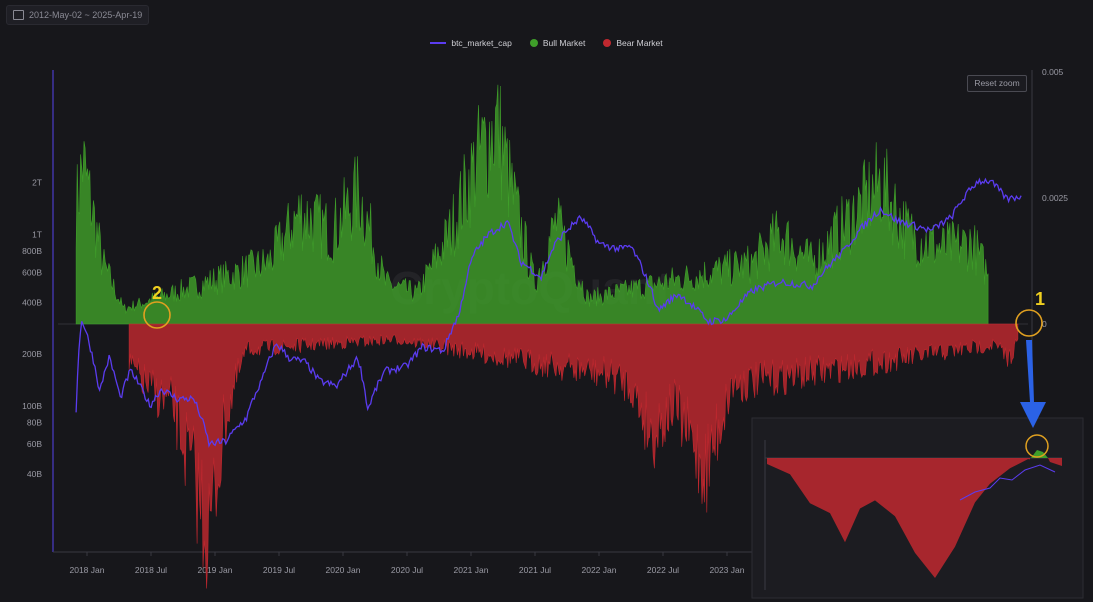 The width and height of the screenshot is (1093, 602). Describe the element at coordinates (34, 422) in the screenshot. I see `y-left-tick-label: 80B` at that location.